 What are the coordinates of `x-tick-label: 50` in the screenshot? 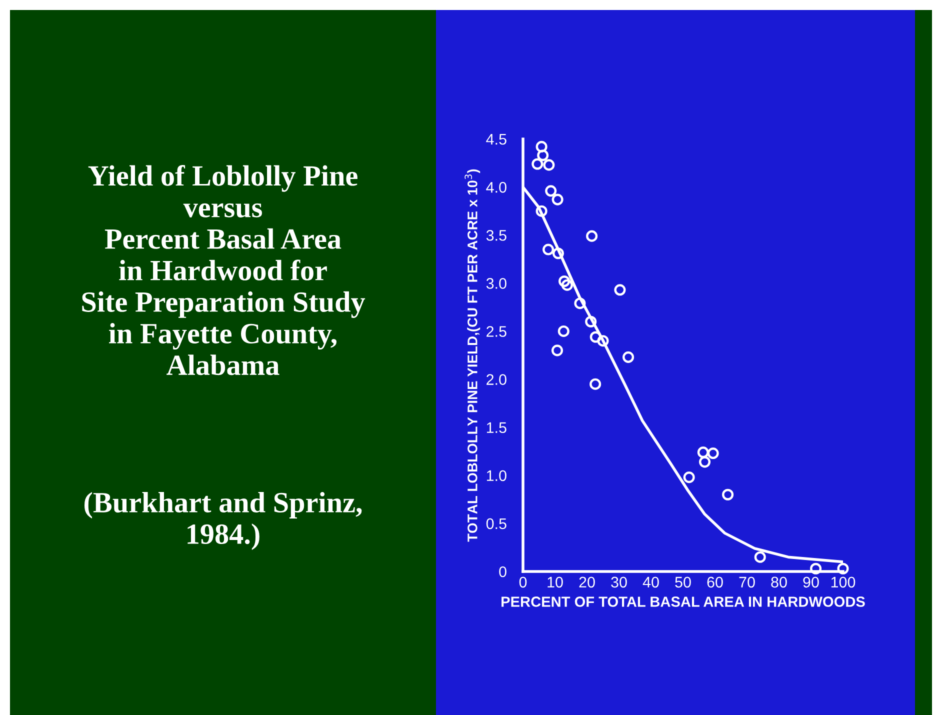 It's located at (683, 582).